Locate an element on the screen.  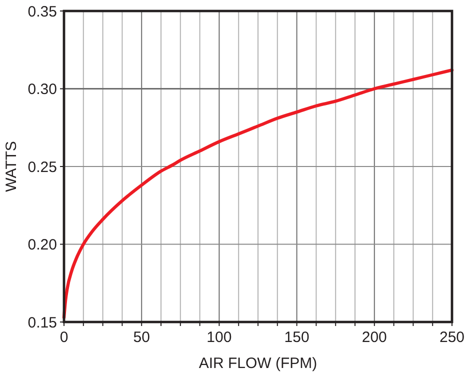
y-axis-title: WATTS is located at coordinates (11, 166).